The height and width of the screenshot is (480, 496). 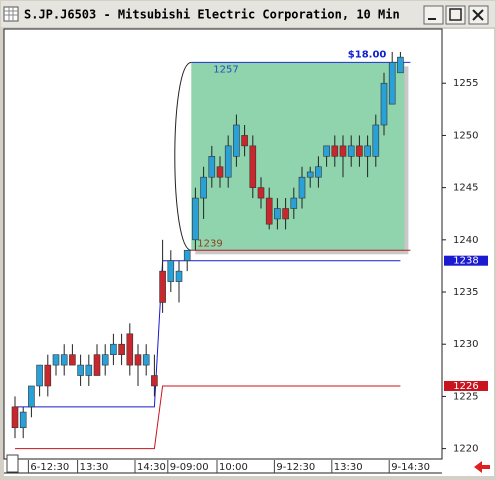 I want to click on x-tick-label: 6-12:30, so click(x=49, y=467).